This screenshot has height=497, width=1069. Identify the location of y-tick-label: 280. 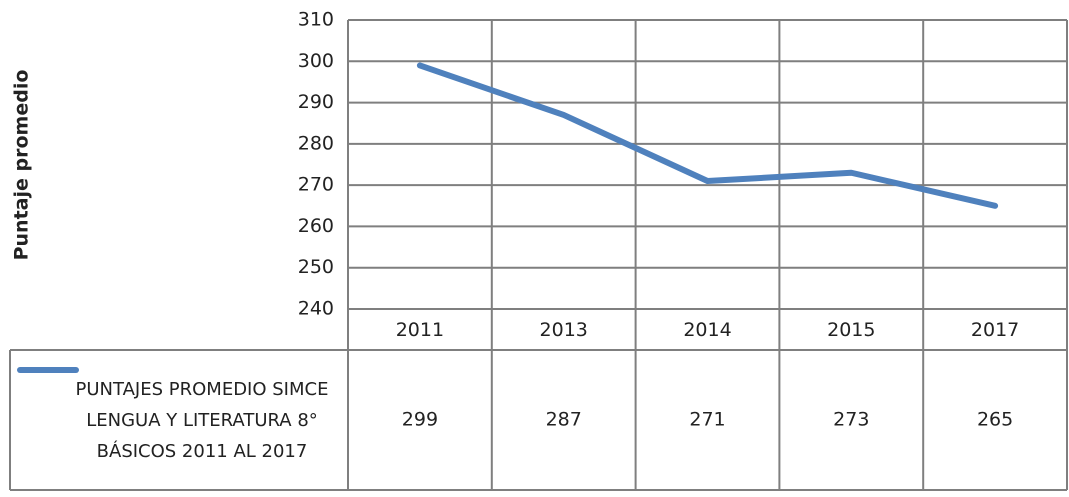
(316, 143).